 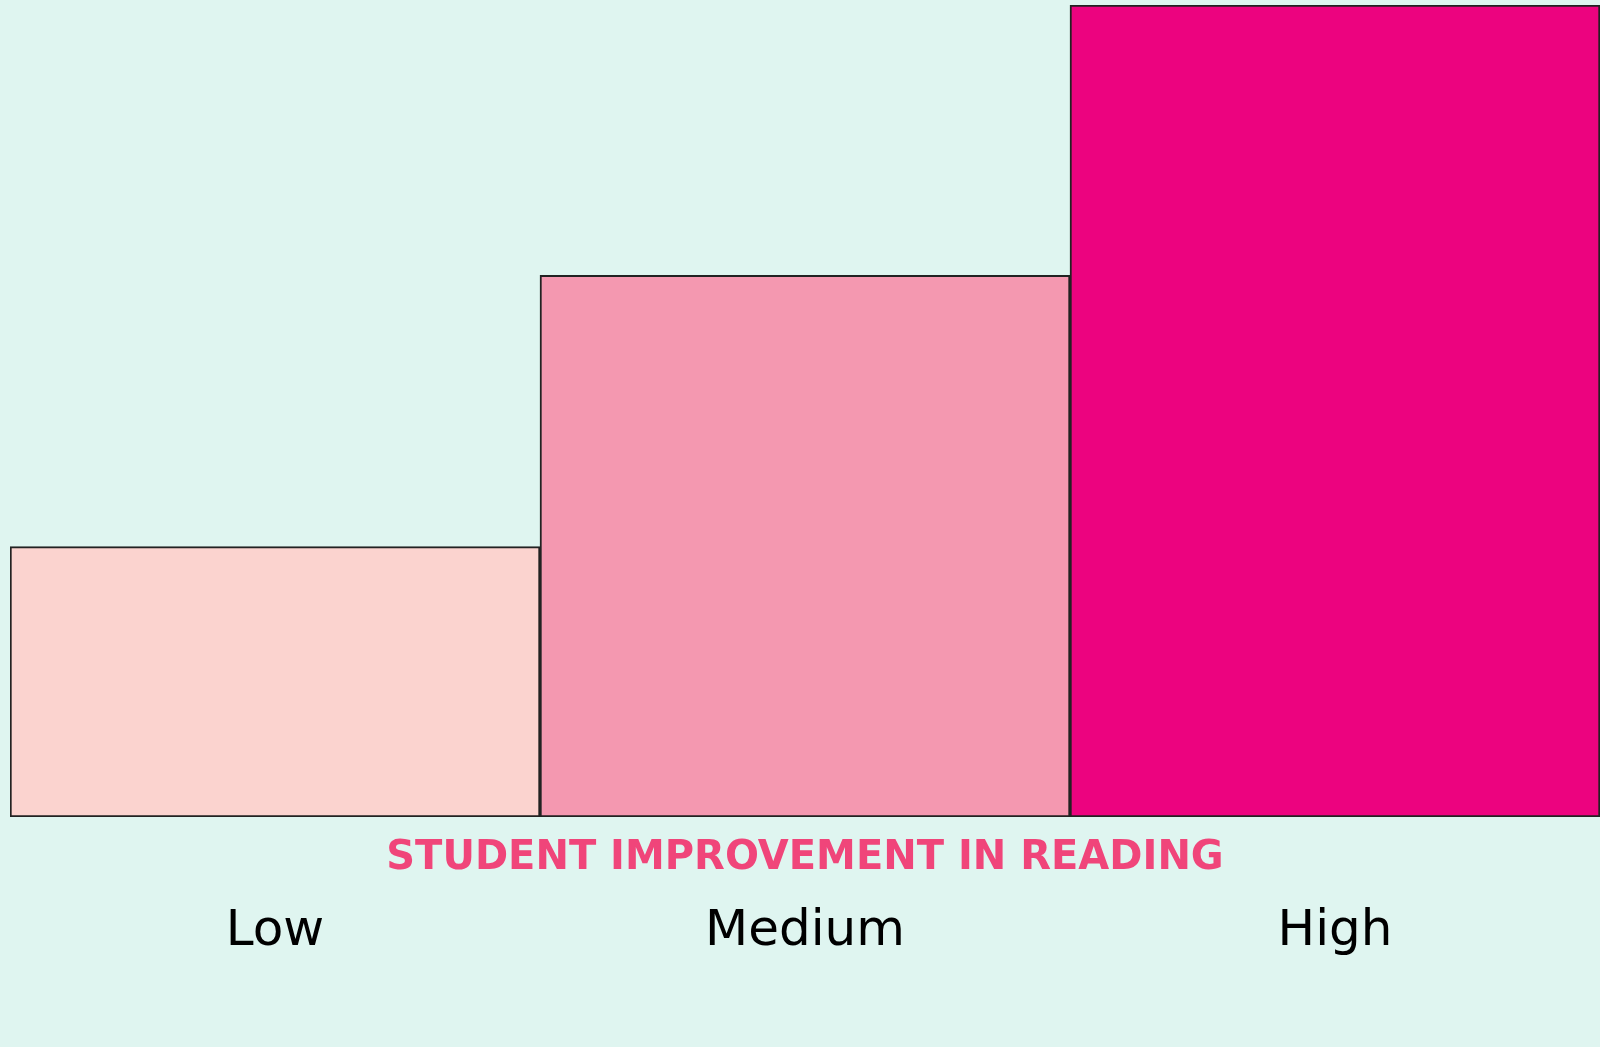 What do you see at coordinates (1335, 927) in the screenshot?
I see `x-tick-label: High` at bounding box center [1335, 927].